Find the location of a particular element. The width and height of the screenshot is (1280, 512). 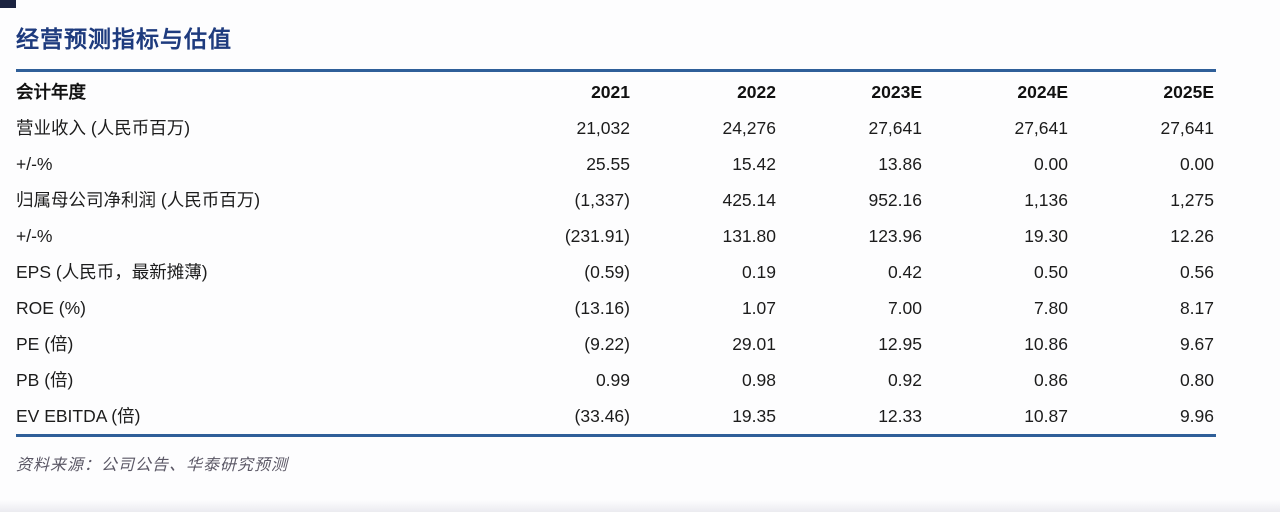

table-cell: 29.01 is located at coordinates (754, 344).